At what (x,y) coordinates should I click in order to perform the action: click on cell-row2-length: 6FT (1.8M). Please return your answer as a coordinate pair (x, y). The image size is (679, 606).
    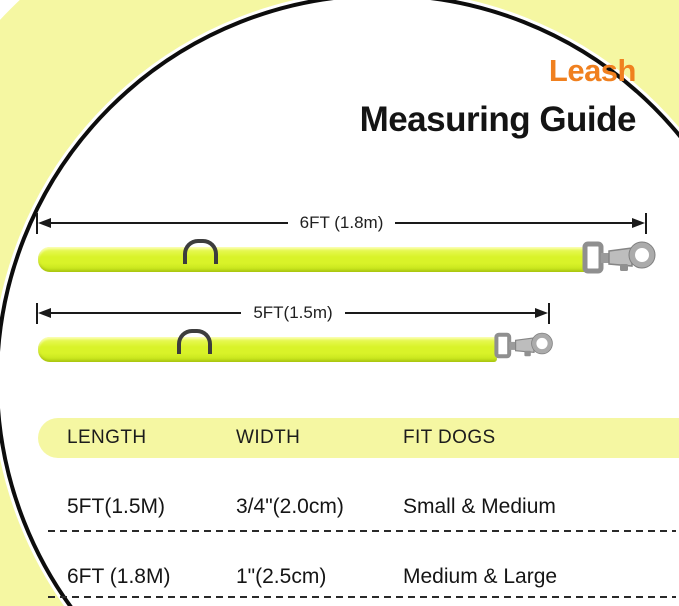
    Looking at the image, I should click on (119, 576).